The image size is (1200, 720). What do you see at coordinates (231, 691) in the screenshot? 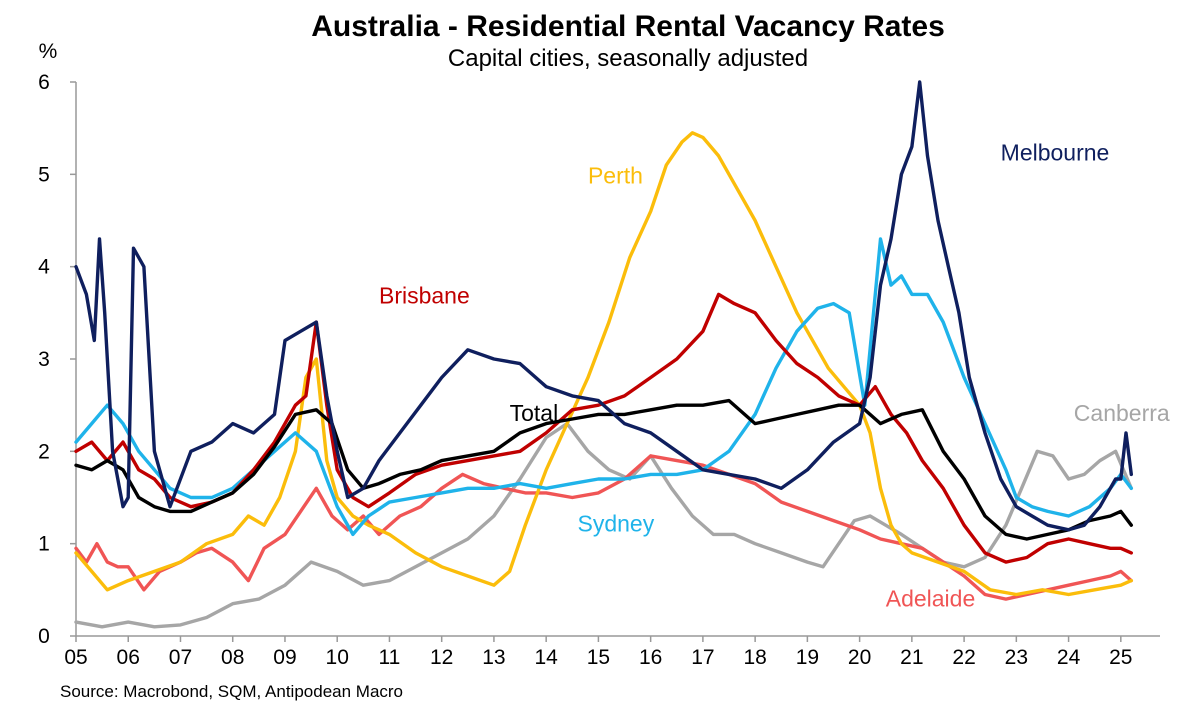
I see `source-note: Source: Macrobond, SQM, Antipodean Macro` at bounding box center [231, 691].